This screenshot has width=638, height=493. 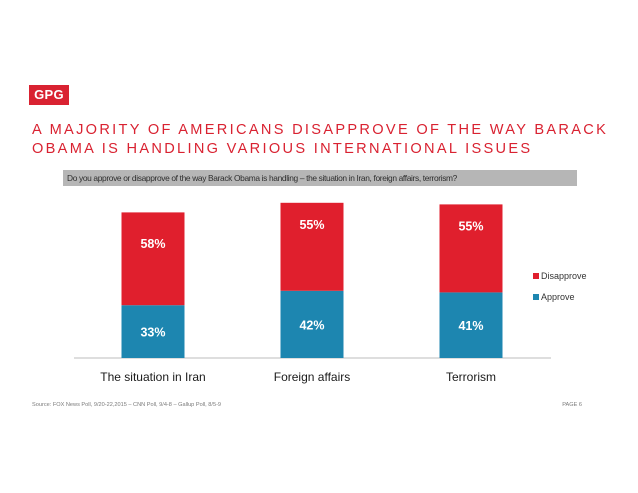 I want to click on legend-swatch-disapprove, so click(x=536, y=276).